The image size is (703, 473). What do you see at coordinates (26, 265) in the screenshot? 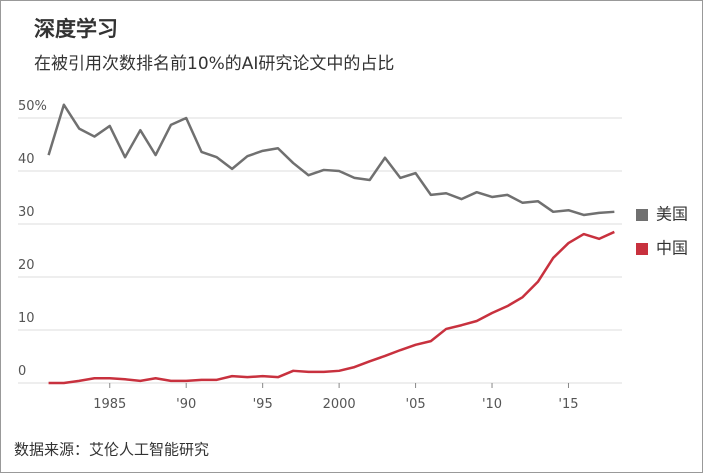
I see `y-tick-label: 20` at bounding box center [26, 265].